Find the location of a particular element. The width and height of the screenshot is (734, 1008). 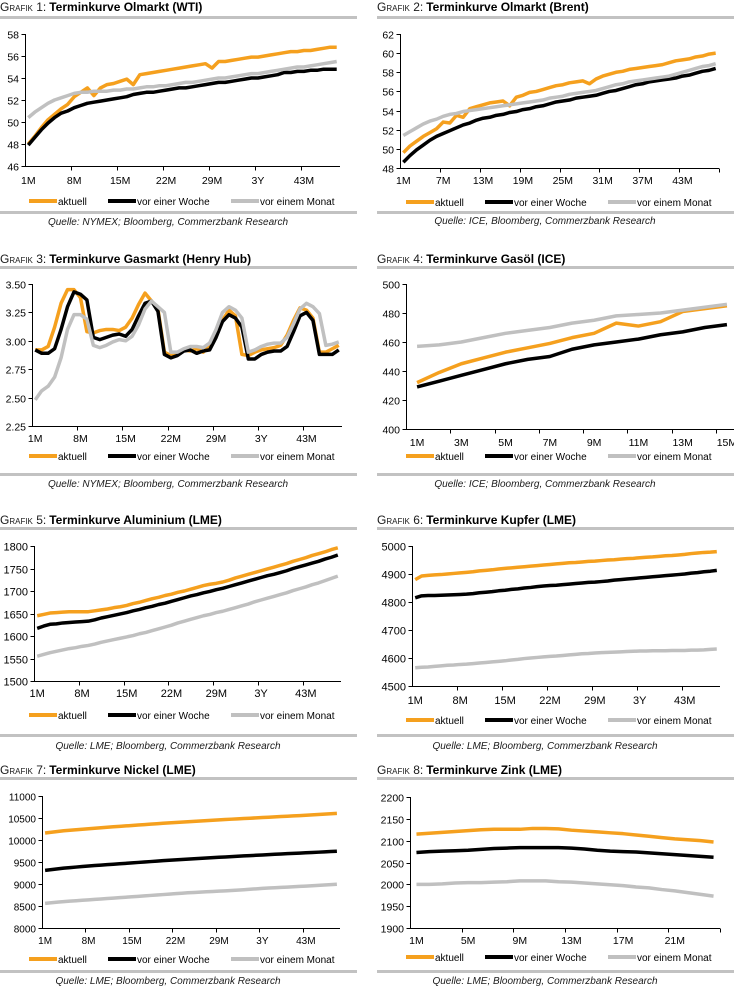

y-tick-label: 52 is located at coordinates (388, 131).